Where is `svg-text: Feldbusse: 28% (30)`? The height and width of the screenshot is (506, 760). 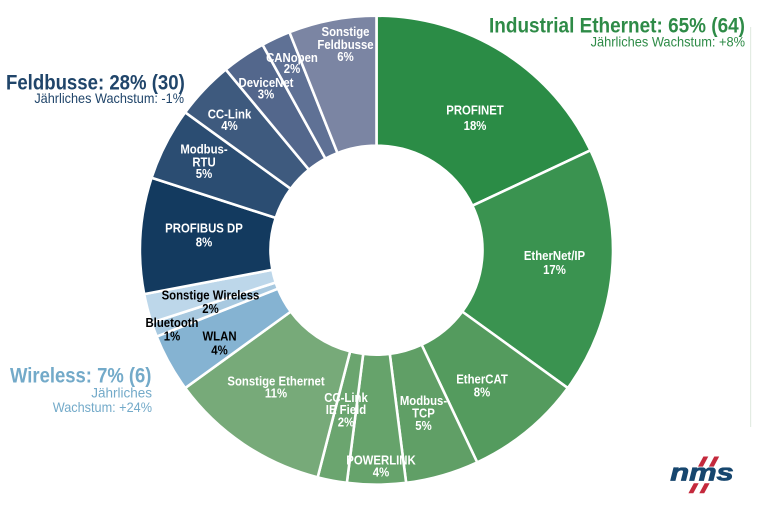 svg-text: Feldbusse: 28% (30) is located at coordinates (95, 83).